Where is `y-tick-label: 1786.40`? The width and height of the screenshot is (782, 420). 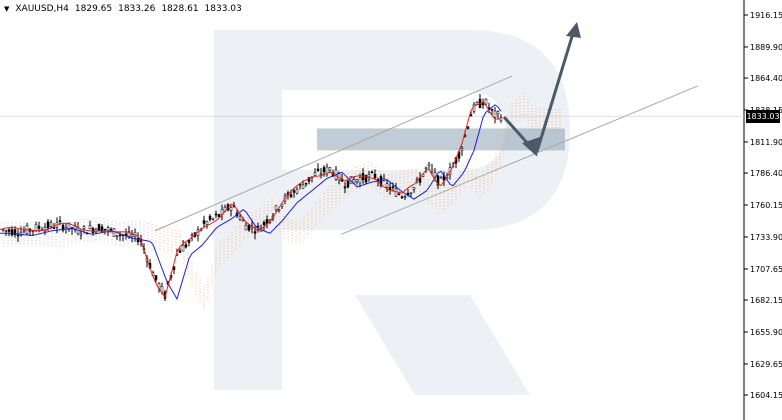 y-tick-label: 1786.40 is located at coordinates (766, 173).